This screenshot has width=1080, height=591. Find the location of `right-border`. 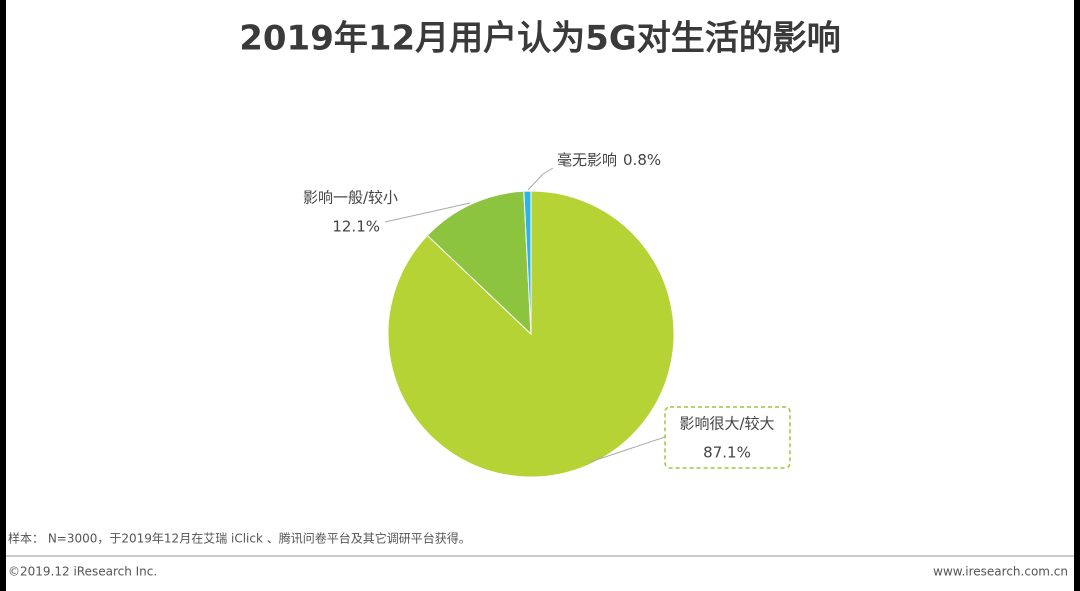

right-border is located at coordinates (1077, 295).